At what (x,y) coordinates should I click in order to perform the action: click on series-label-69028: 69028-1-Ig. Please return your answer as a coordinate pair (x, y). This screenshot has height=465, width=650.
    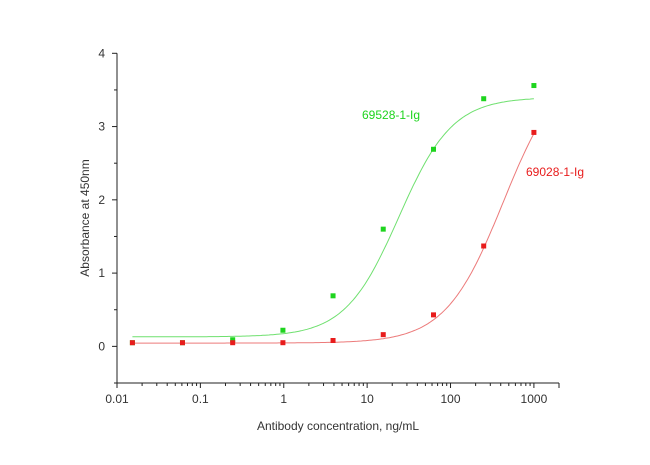
    Looking at the image, I should click on (555, 172).